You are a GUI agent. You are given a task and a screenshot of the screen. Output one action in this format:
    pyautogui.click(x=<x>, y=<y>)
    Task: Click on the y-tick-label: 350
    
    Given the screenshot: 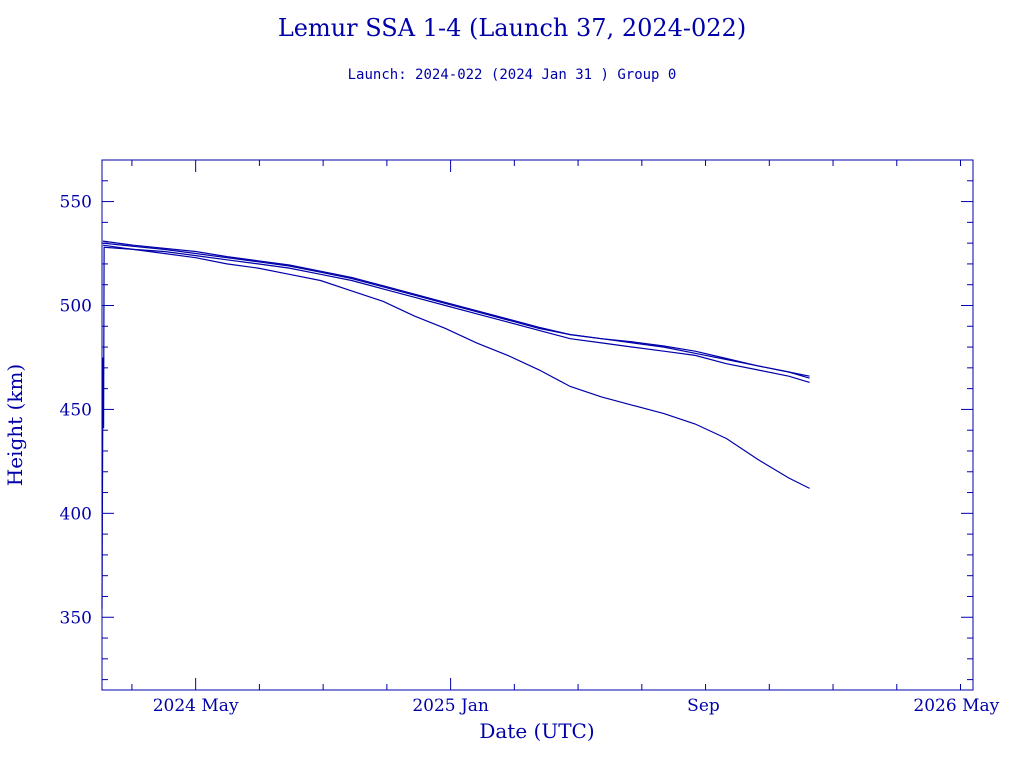 What is the action you would take?
    pyautogui.click(x=76, y=618)
    